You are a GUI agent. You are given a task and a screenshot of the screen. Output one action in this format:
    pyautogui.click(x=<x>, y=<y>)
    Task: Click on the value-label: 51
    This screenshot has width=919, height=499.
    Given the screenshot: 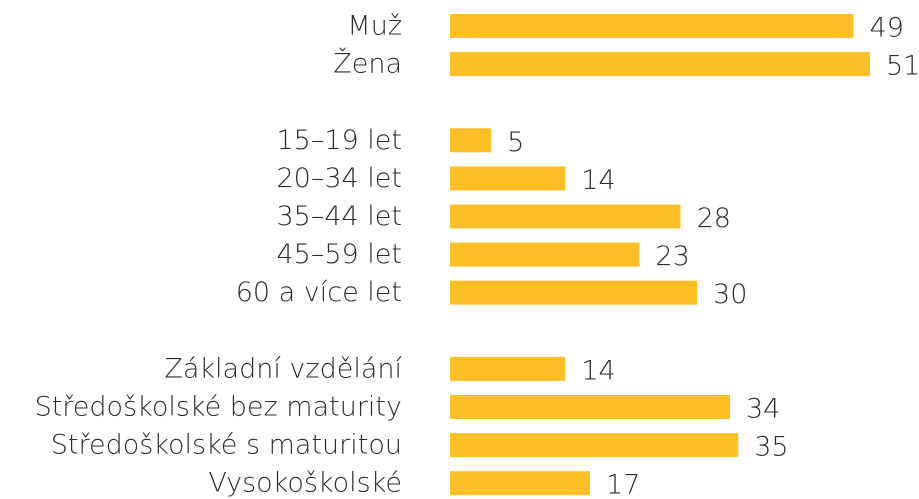 What is the action you would take?
    pyautogui.click(x=902, y=66)
    